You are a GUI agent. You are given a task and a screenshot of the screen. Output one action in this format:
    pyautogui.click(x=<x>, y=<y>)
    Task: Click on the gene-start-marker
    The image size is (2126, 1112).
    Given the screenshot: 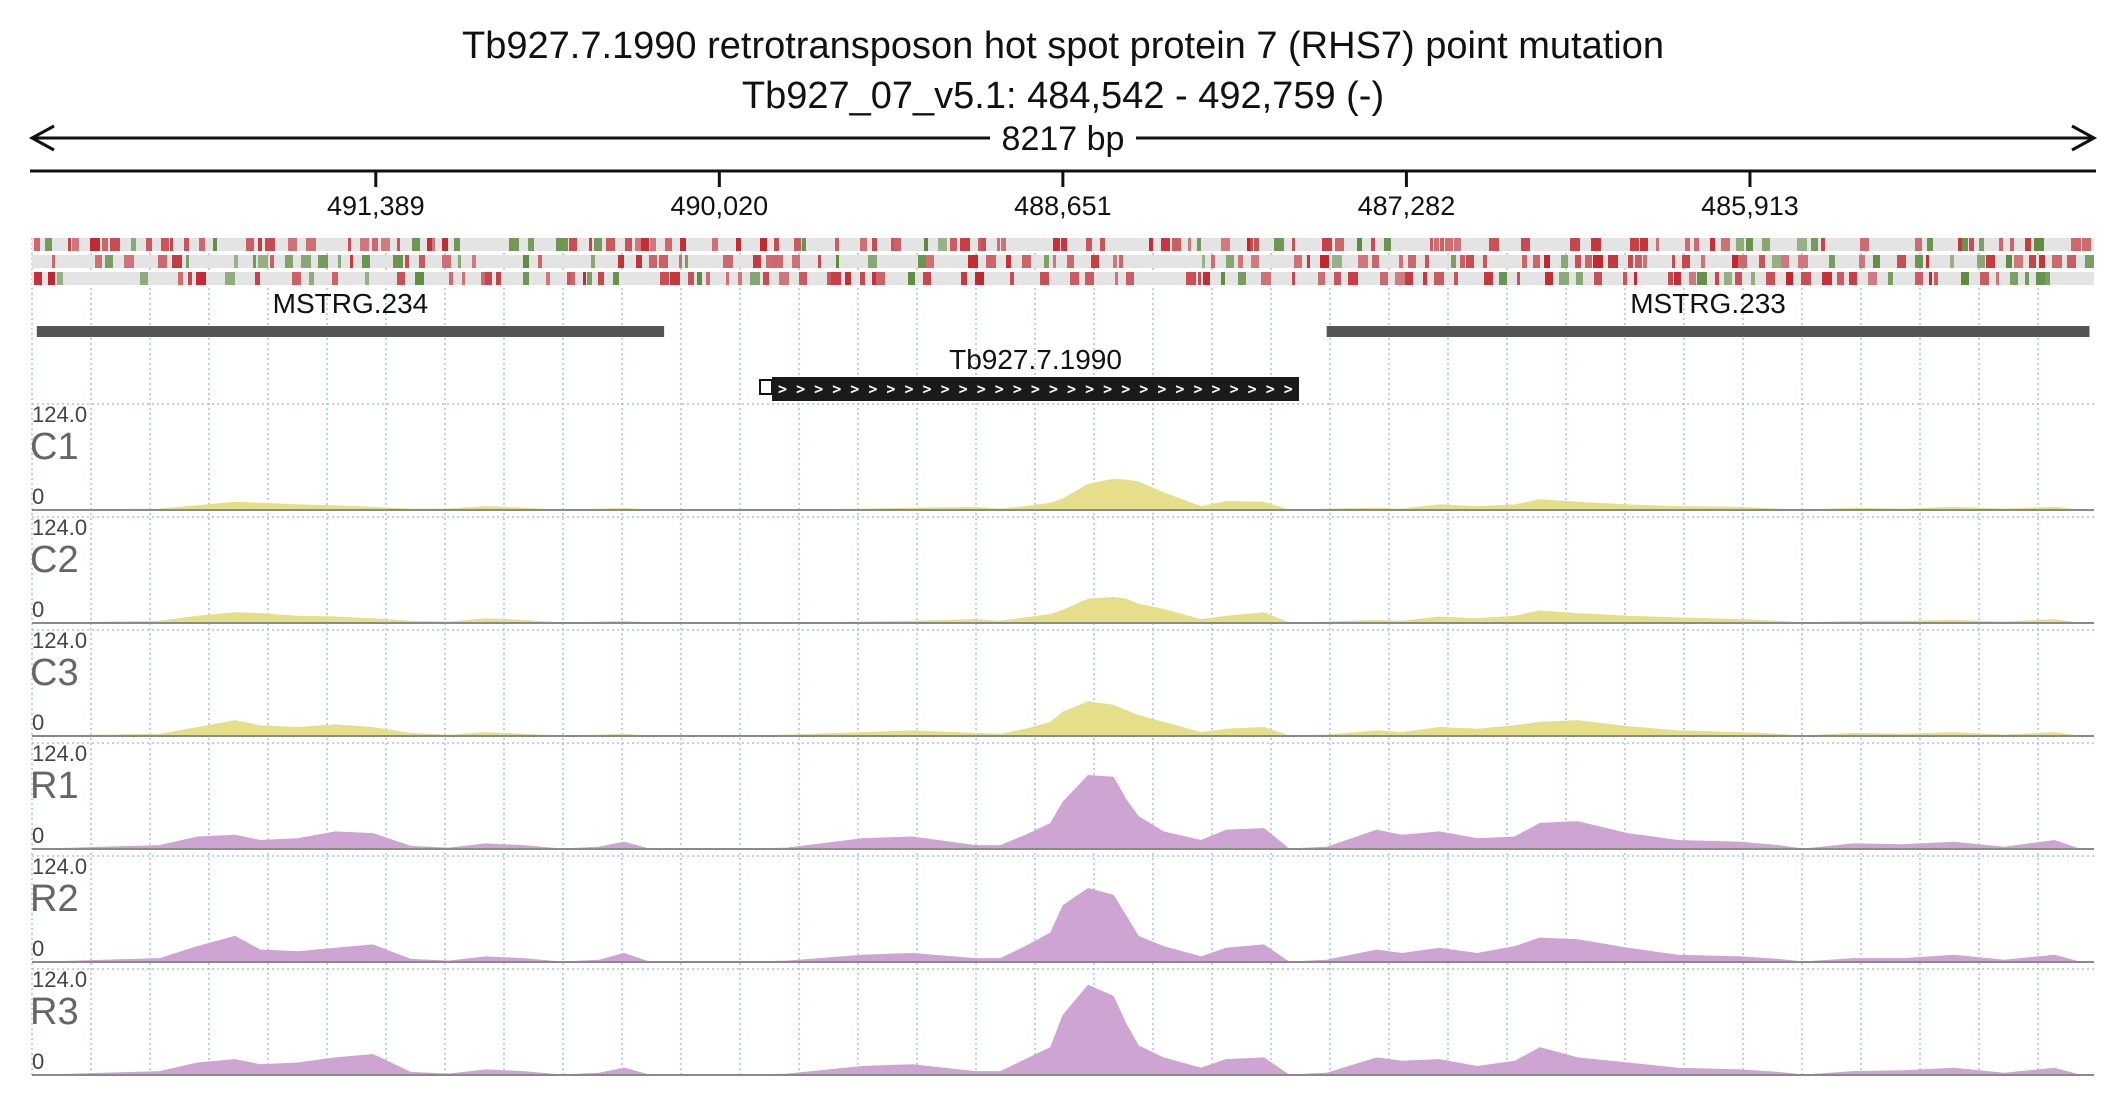 What is the action you would take?
    pyautogui.click(x=766, y=387)
    